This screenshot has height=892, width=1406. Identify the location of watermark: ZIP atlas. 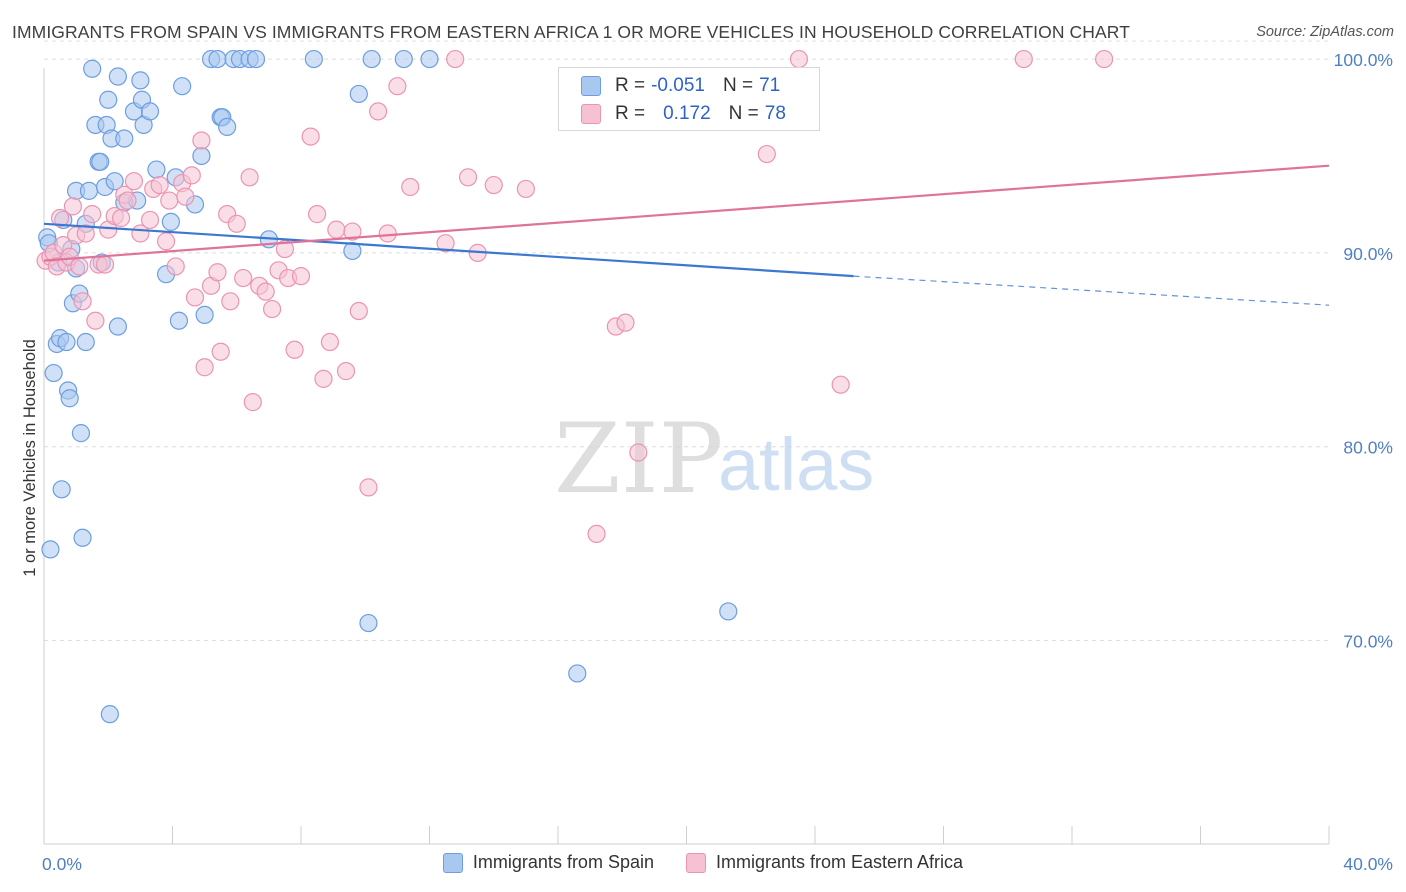
(714, 459).